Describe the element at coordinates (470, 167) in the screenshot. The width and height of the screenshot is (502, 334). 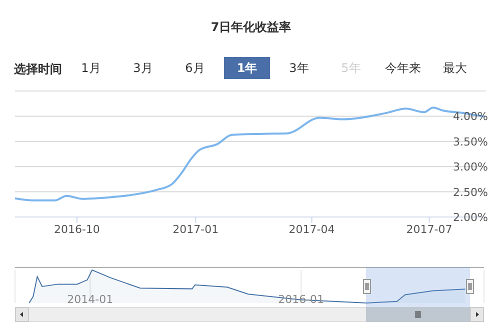
I see `y-tick-label: 3.00%` at that location.